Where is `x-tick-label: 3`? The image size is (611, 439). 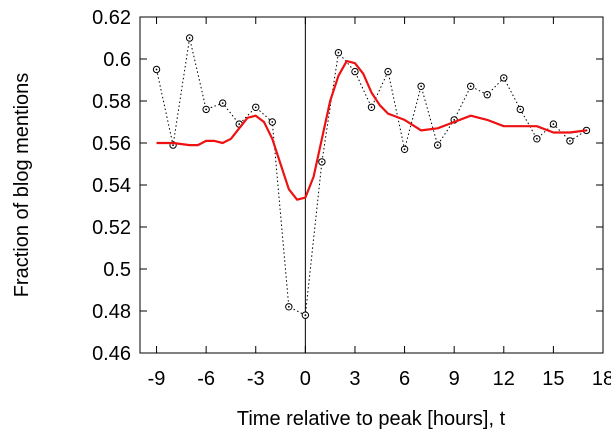
x-tick-label: 3 is located at coordinates (354, 379).